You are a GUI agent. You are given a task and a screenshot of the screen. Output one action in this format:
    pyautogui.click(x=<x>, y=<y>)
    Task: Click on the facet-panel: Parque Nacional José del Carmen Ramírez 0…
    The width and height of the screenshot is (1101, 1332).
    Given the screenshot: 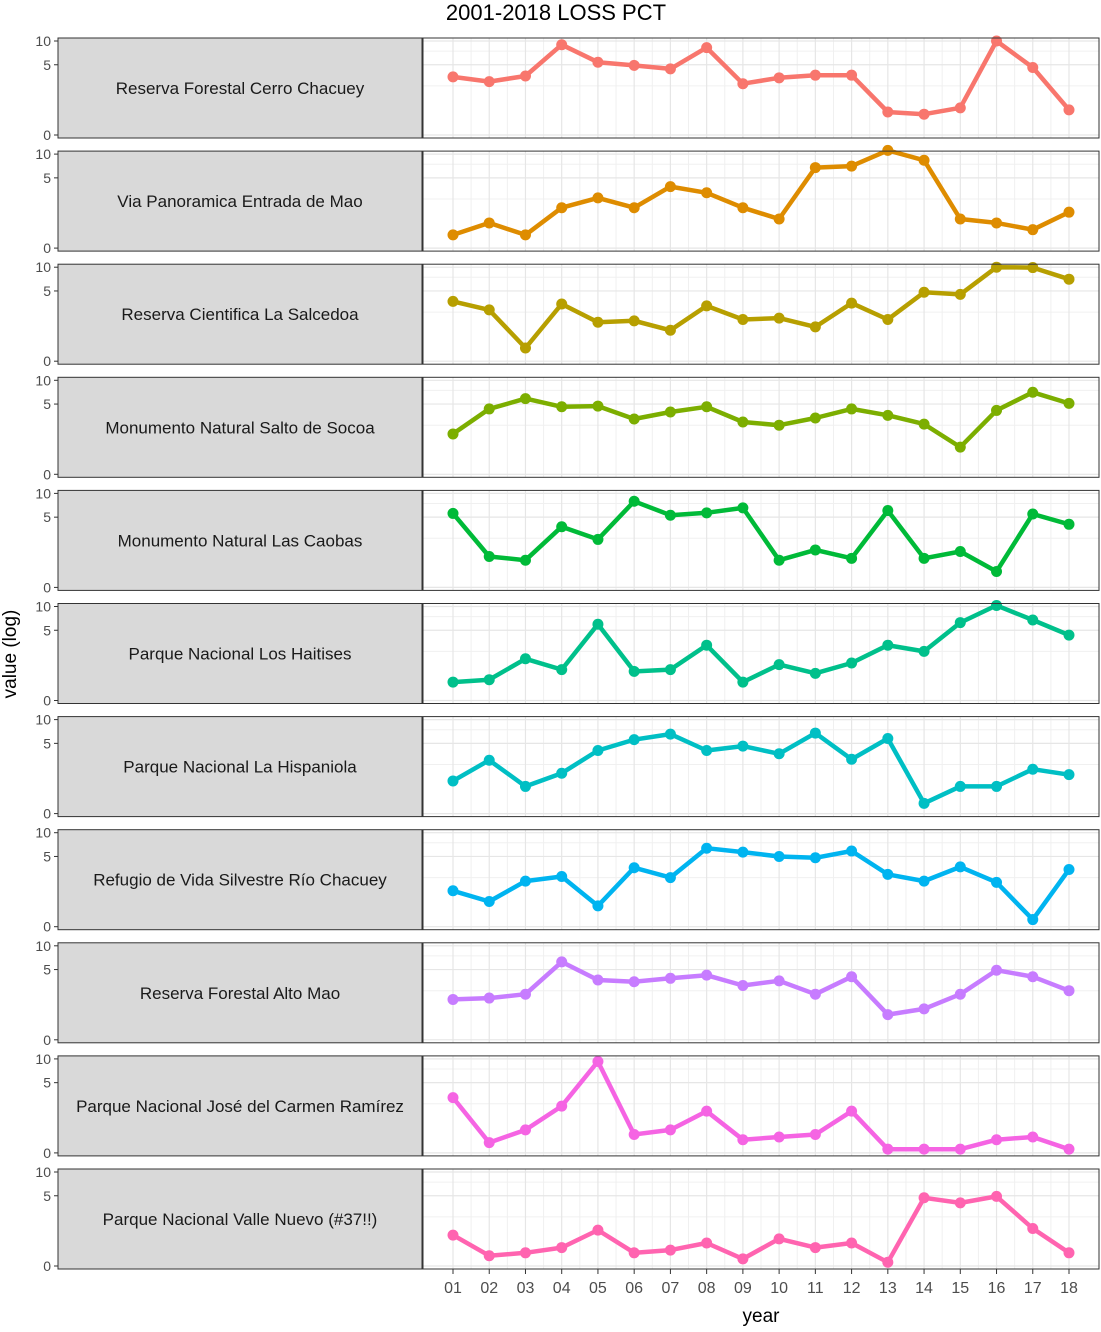 What is the action you would take?
    pyautogui.click(x=567, y=1106)
    